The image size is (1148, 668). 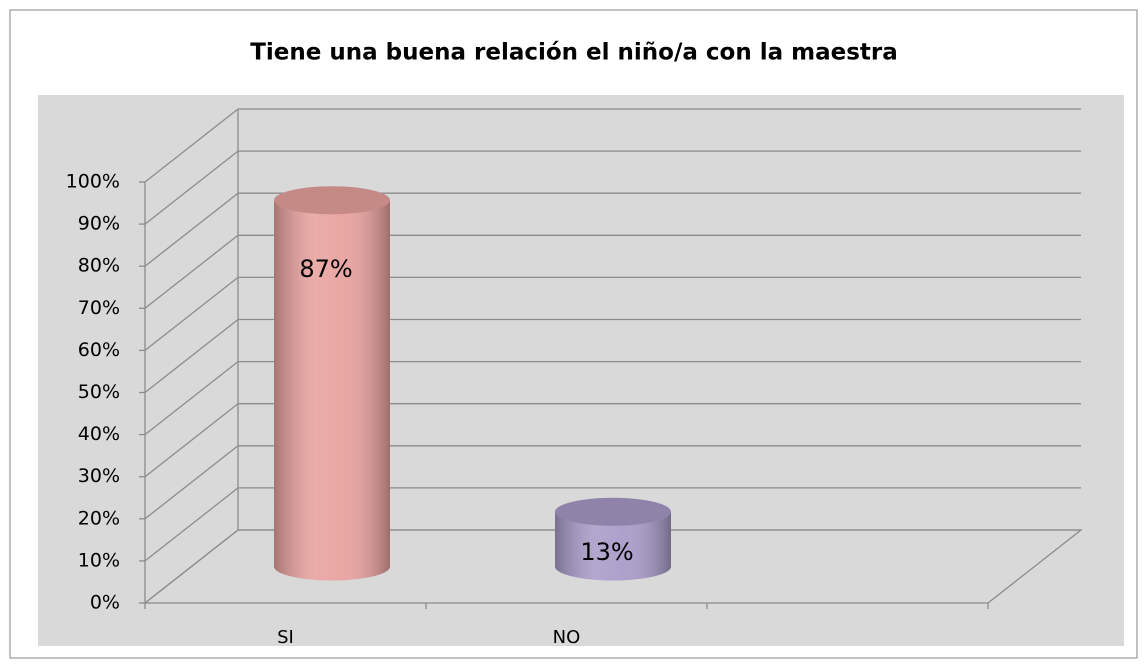 I want to click on y-tick-label: 70%, so click(x=99, y=308).